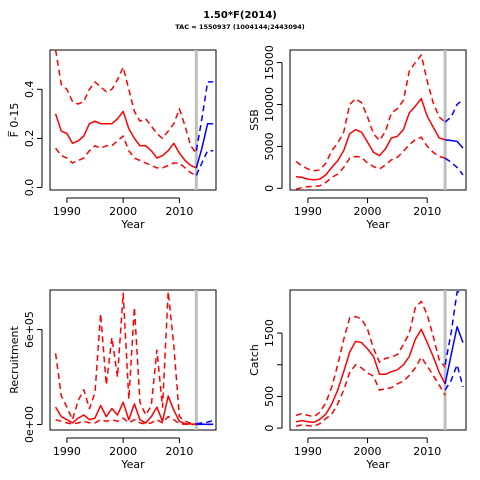 The image size is (480, 480). What do you see at coordinates (132, 464) in the screenshot?
I see `recruitment-x-axis-label: Year` at bounding box center [132, 464].